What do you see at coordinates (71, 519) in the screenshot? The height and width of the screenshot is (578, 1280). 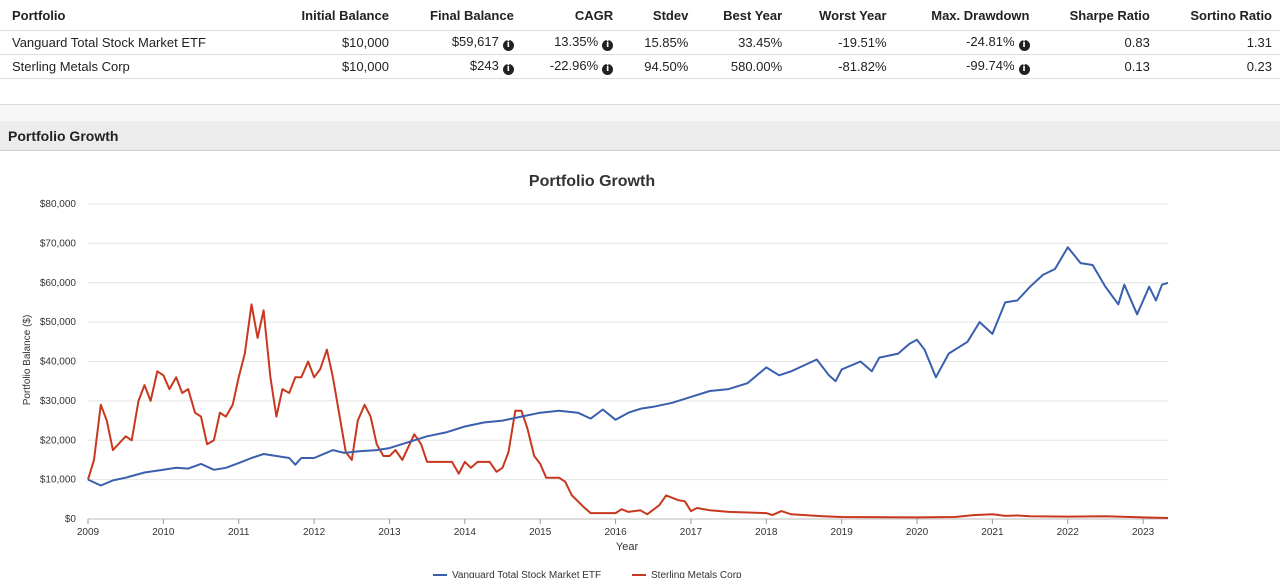 I see `y-tick-label: $0` at bounding box center [71, 519].